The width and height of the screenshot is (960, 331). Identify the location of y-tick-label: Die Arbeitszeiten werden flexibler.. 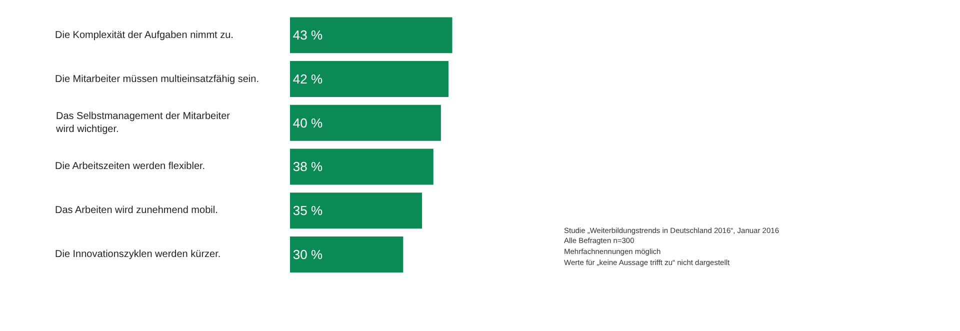
(130, 166).